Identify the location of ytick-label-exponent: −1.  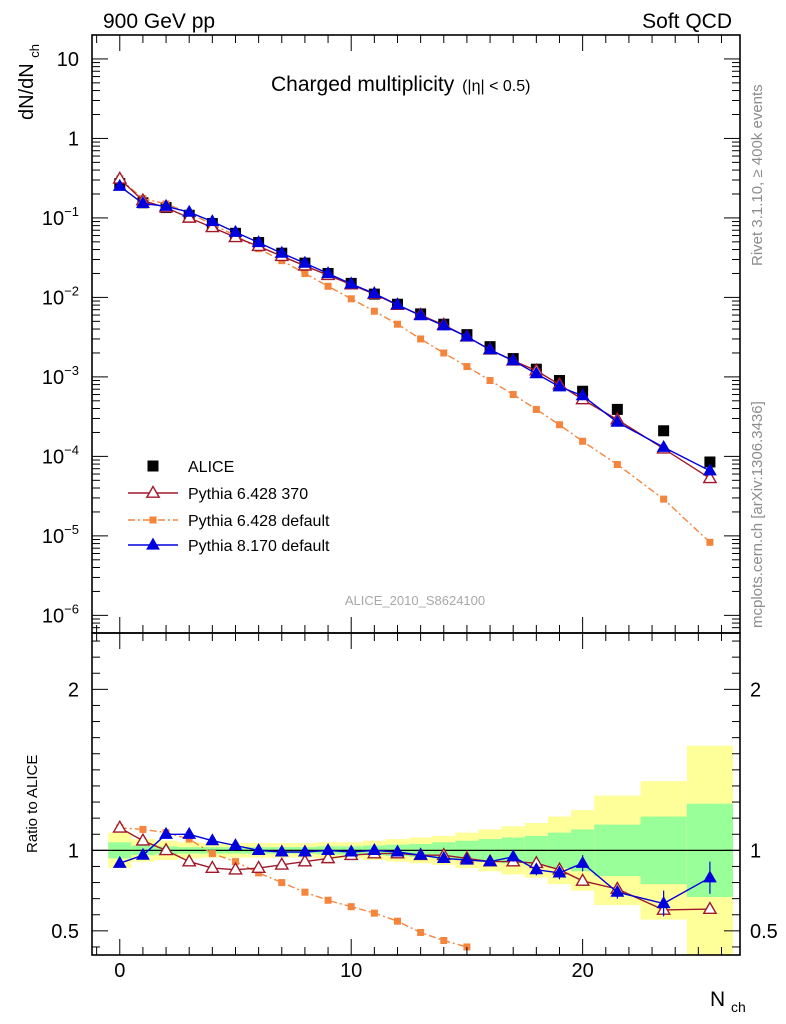
(71, 211).